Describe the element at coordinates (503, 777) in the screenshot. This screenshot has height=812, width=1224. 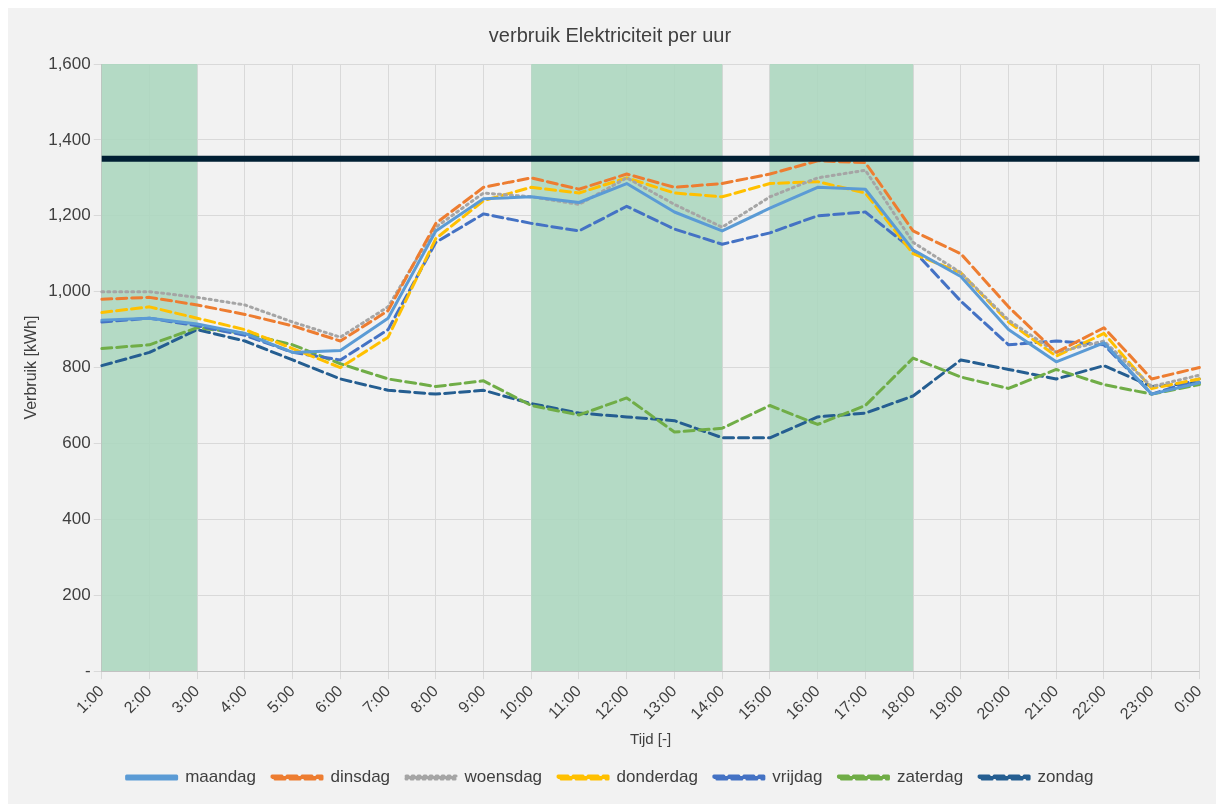
I see `legend-label: woensdag` at that location.